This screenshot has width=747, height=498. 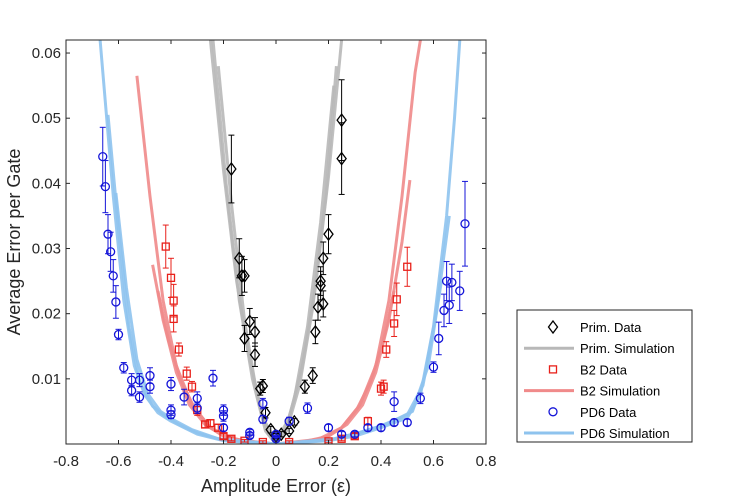 I want to click on legend-marker-prim_data, so click(x=553, y=327).